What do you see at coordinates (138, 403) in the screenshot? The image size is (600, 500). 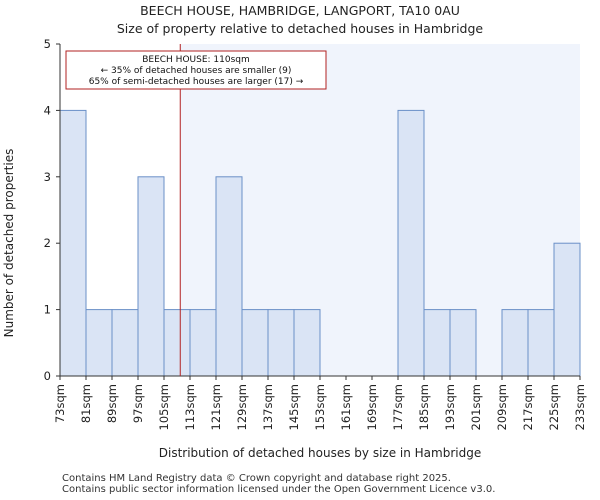 I see `x-tick-label: 97sqm` at bounding box center [138, 403].